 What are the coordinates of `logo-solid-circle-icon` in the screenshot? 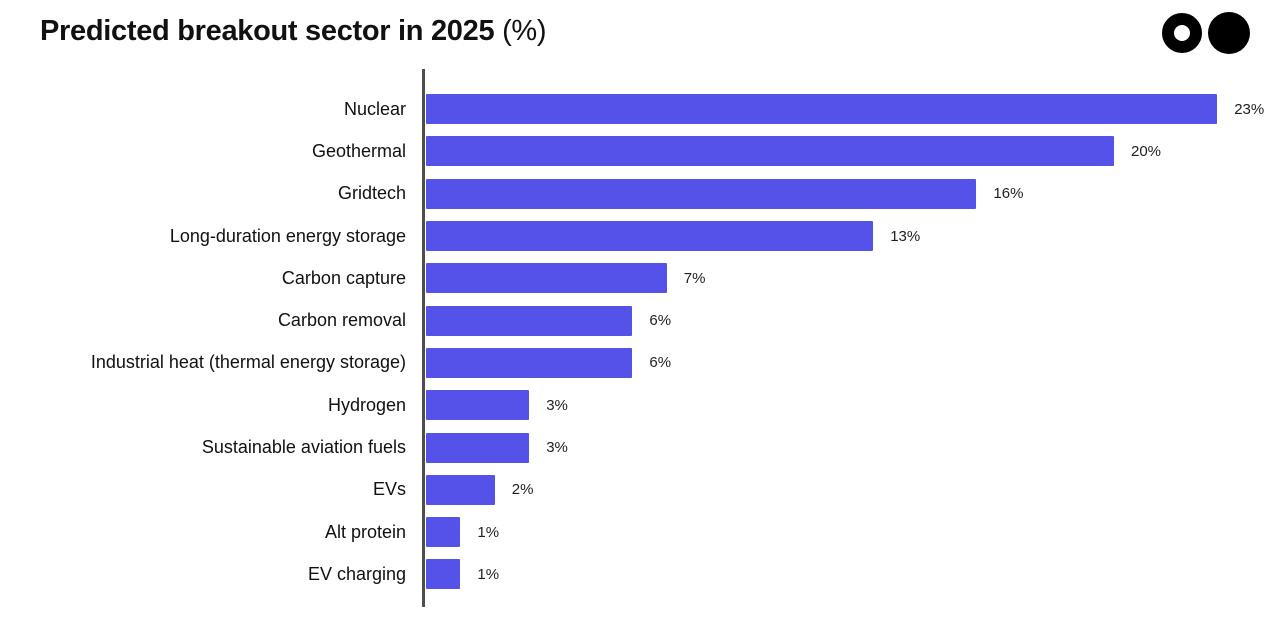 It's located at (1229, 33).